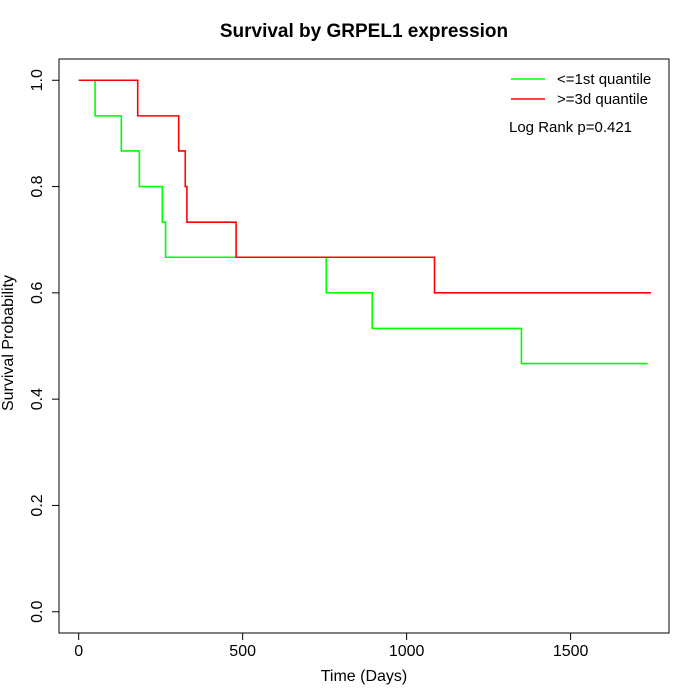 Image resolution: width=700 pixels, height=700 pixels. I want to click on y-tick-label: 0.6, so click(37, 293).